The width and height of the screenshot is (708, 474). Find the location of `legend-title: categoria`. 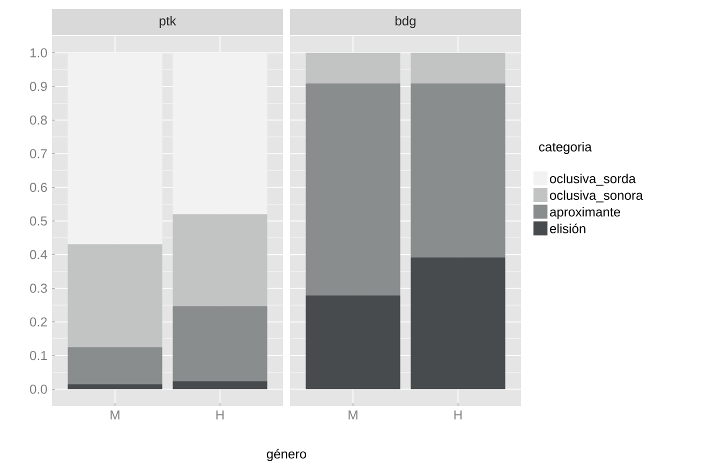

legend-title: categoria is located at coordinates (565, 148).